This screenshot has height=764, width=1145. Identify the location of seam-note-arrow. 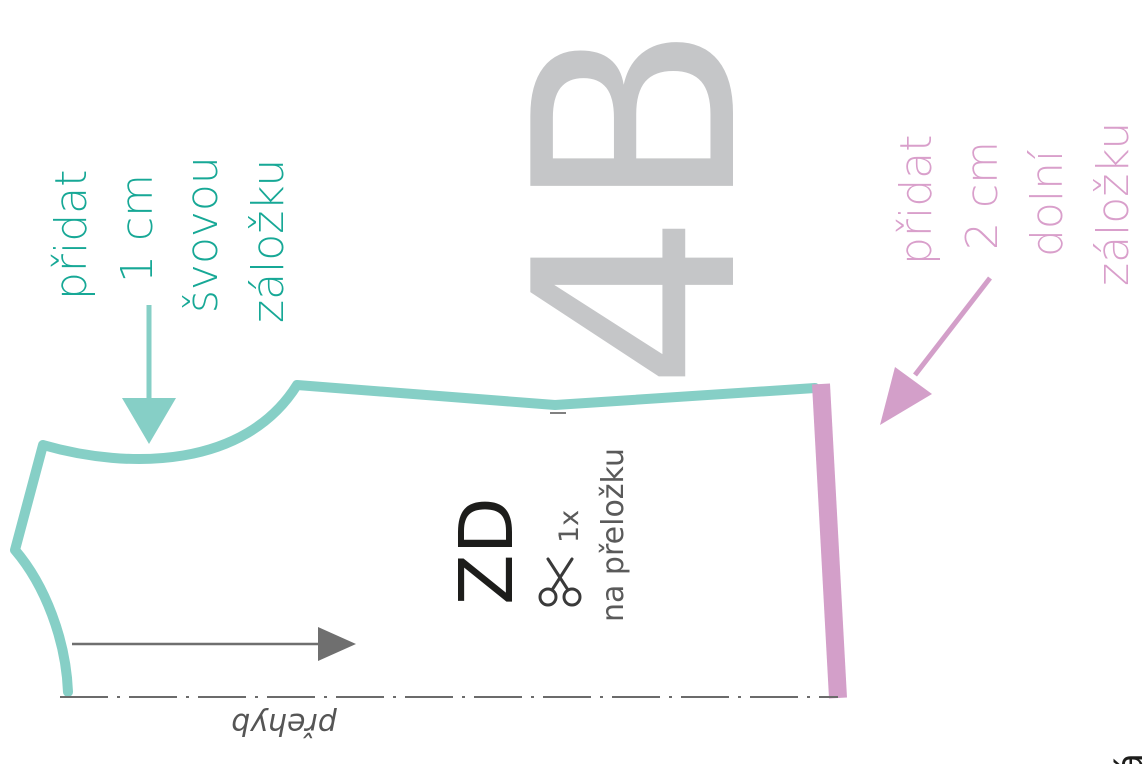
(149, 374).